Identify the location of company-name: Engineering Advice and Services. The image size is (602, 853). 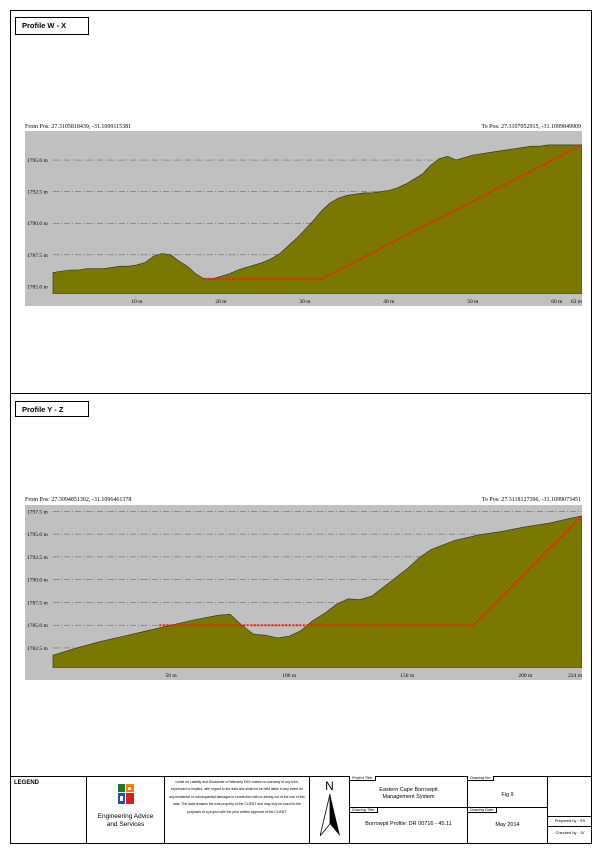
(125, 821).